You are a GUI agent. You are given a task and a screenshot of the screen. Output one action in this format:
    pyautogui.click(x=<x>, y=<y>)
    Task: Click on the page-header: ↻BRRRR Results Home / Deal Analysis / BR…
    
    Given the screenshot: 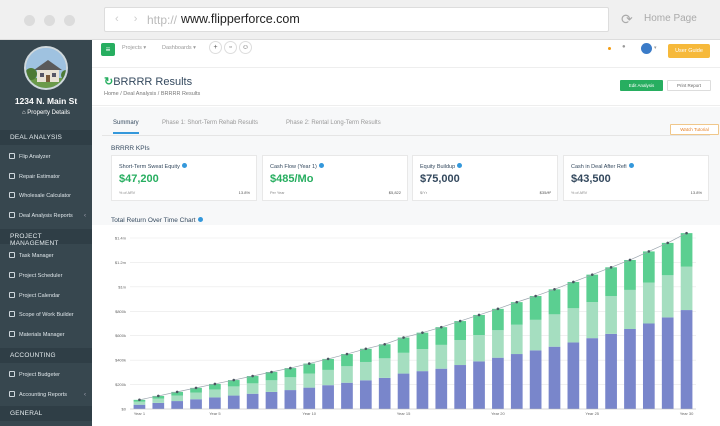 What is the action you would take?
    pyautogui.click(x=406, y=87)
    